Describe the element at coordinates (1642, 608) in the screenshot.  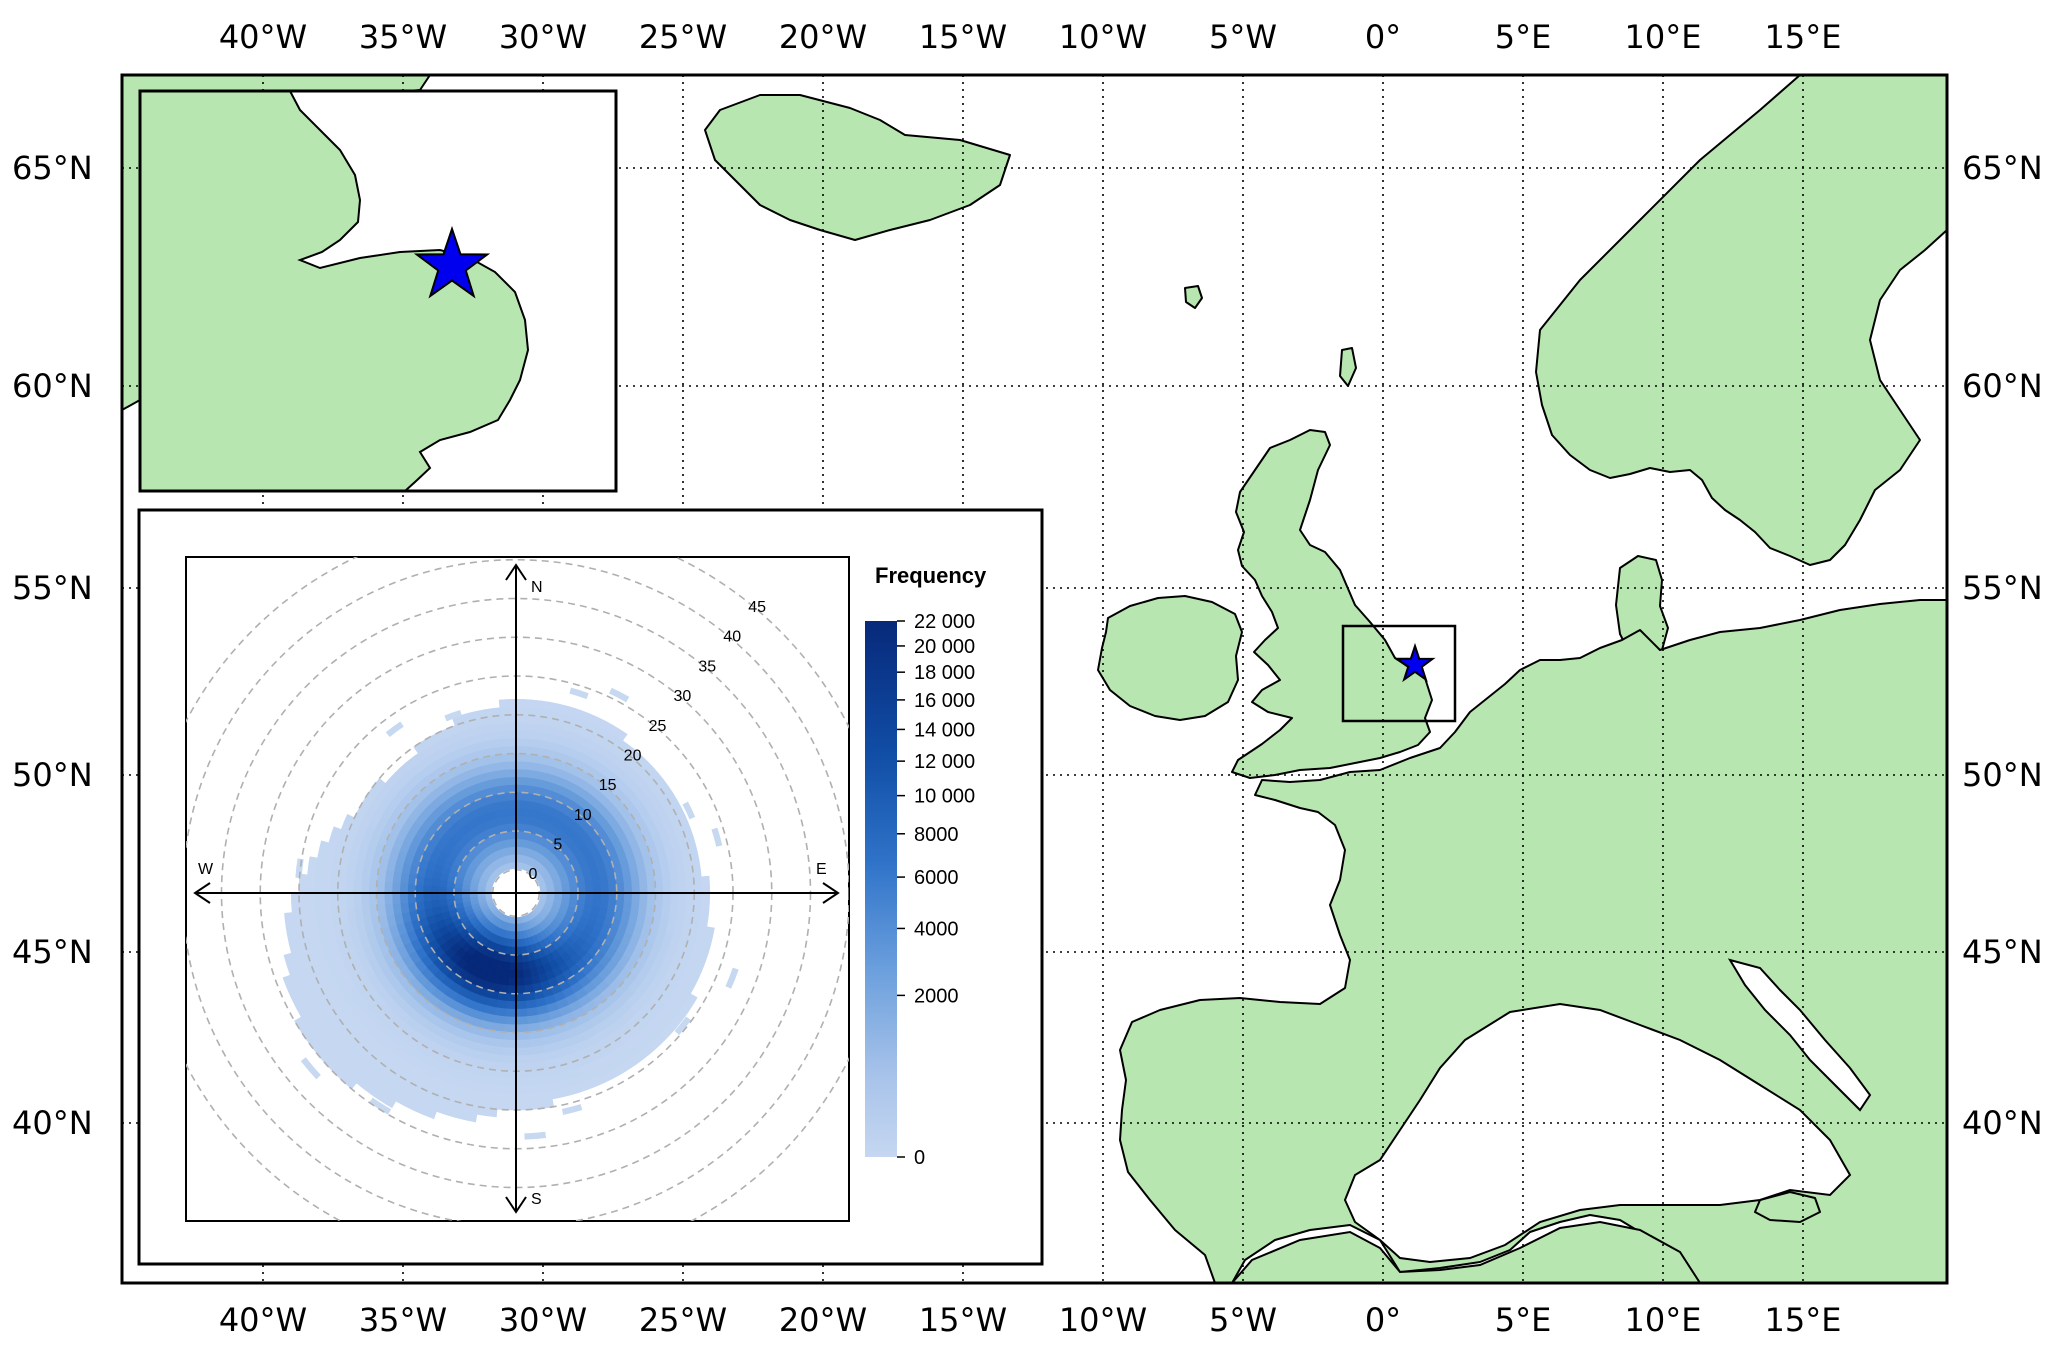
I see `denmark-land` at that location.